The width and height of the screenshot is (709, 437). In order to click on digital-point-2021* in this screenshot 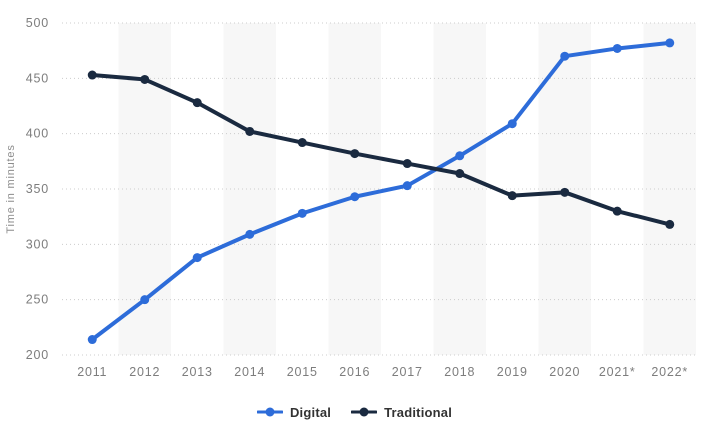, I will do `click(617, 48)`.